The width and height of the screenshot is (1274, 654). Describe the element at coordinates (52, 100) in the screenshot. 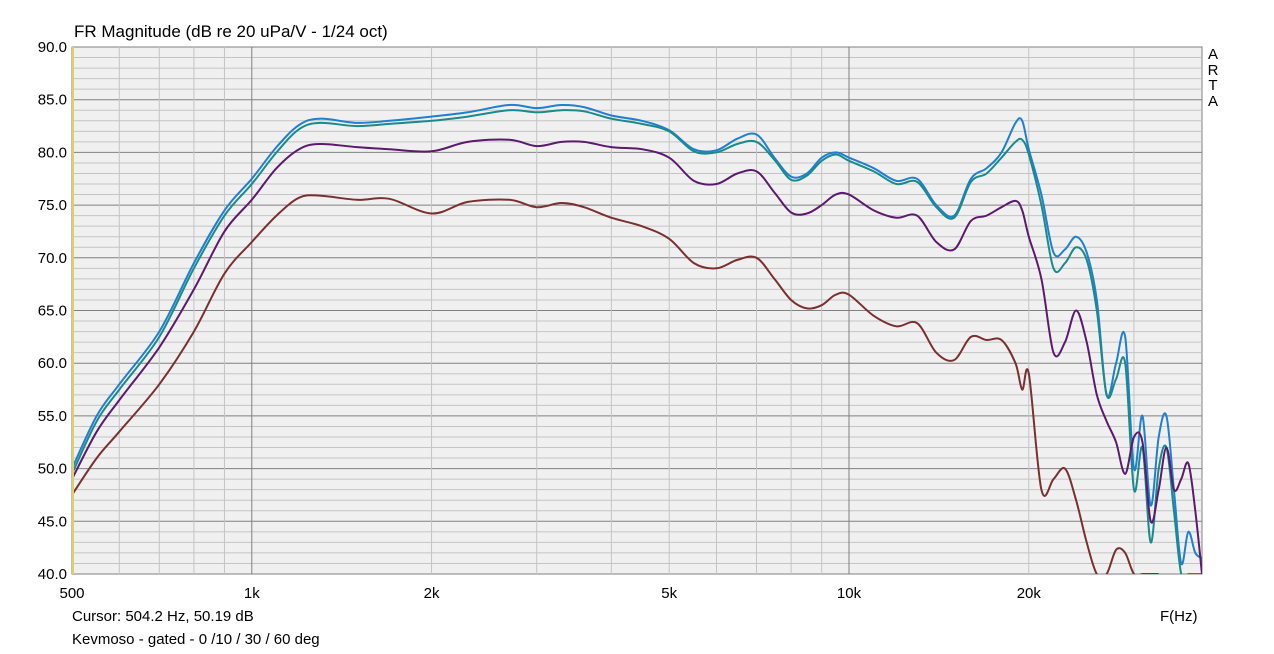

I see `y-tick-label: 85.0` at that location.